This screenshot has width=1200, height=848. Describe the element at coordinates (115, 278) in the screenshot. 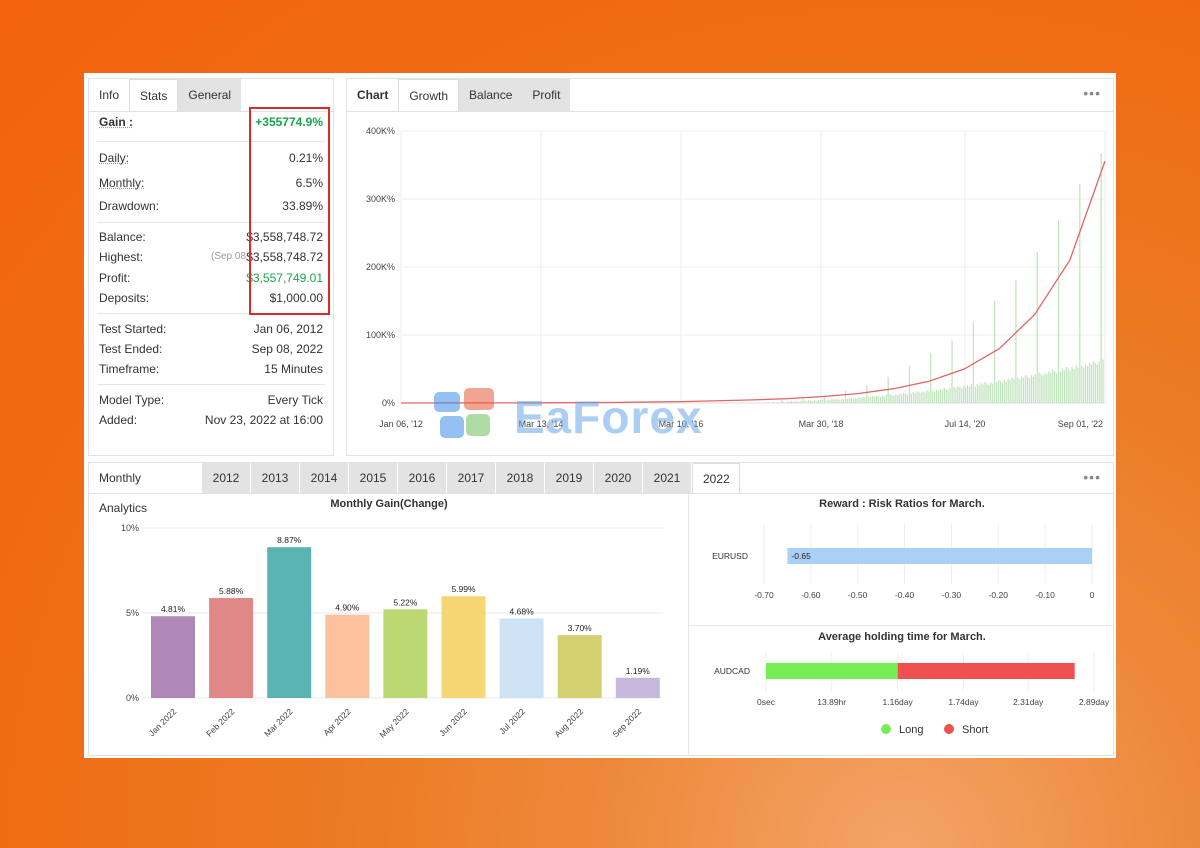

I see `profit-label: Profit:` at that location.